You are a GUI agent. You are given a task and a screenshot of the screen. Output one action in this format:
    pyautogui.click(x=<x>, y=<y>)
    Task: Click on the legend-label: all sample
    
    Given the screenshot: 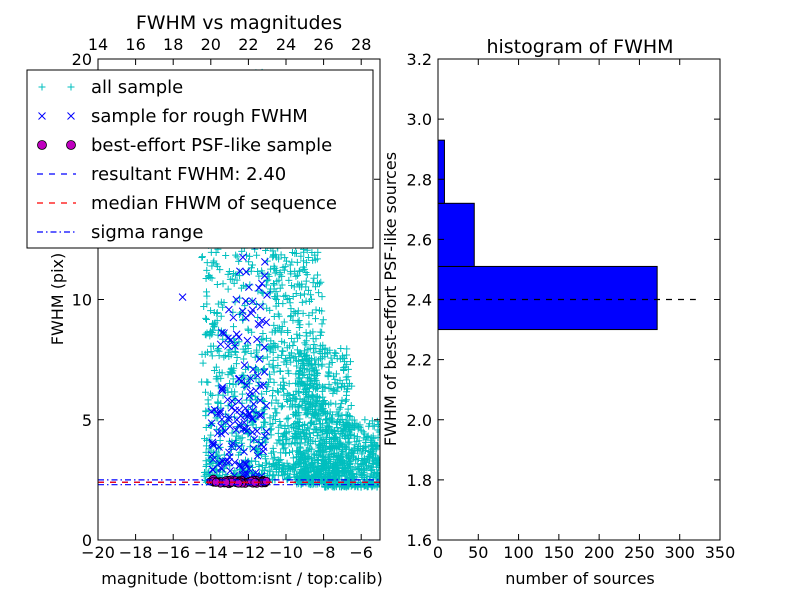 What is the action you would take?
    pyautogui.click(x=137, y=87)
    